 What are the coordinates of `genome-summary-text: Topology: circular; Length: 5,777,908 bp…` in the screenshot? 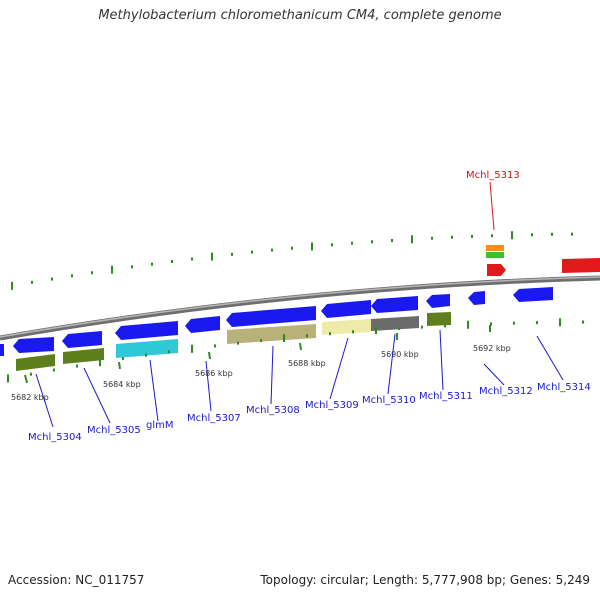 It's located at (425, 580).